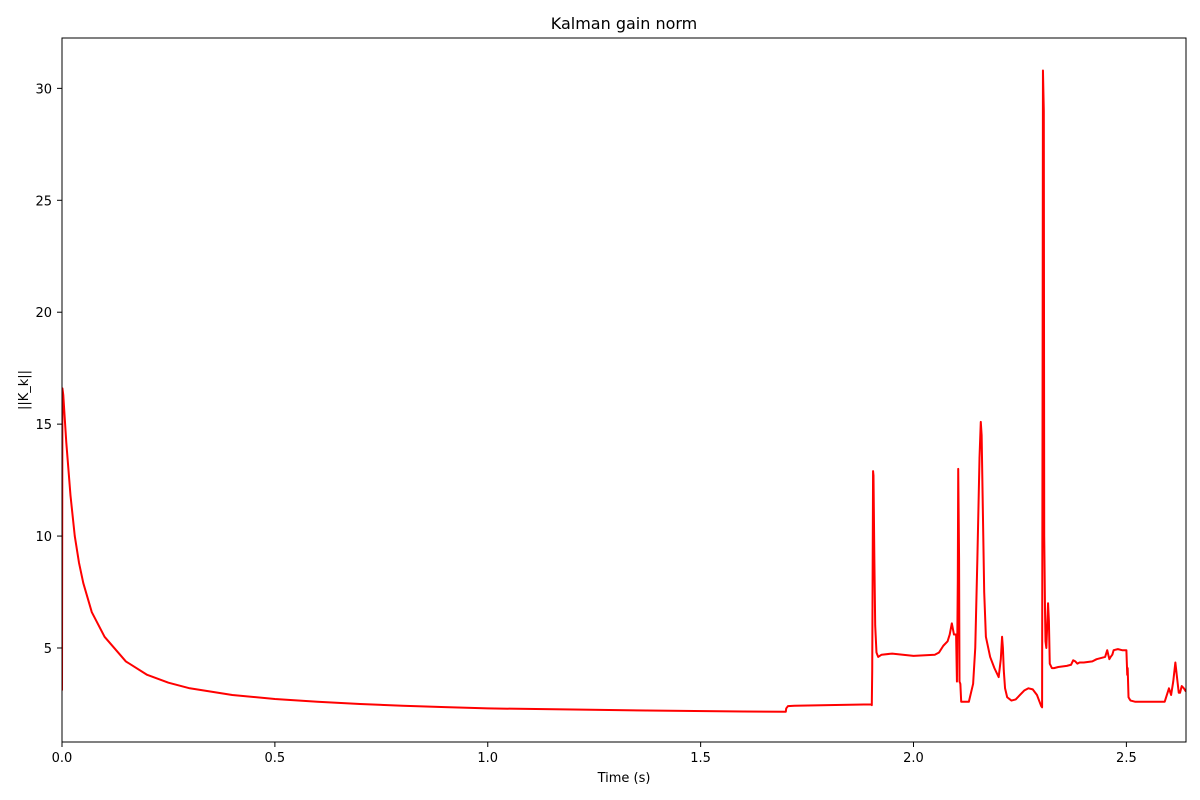  Describe the element at coordinates (43, 313) in the screenshot. I see `y-tick-label: 20` at that location.